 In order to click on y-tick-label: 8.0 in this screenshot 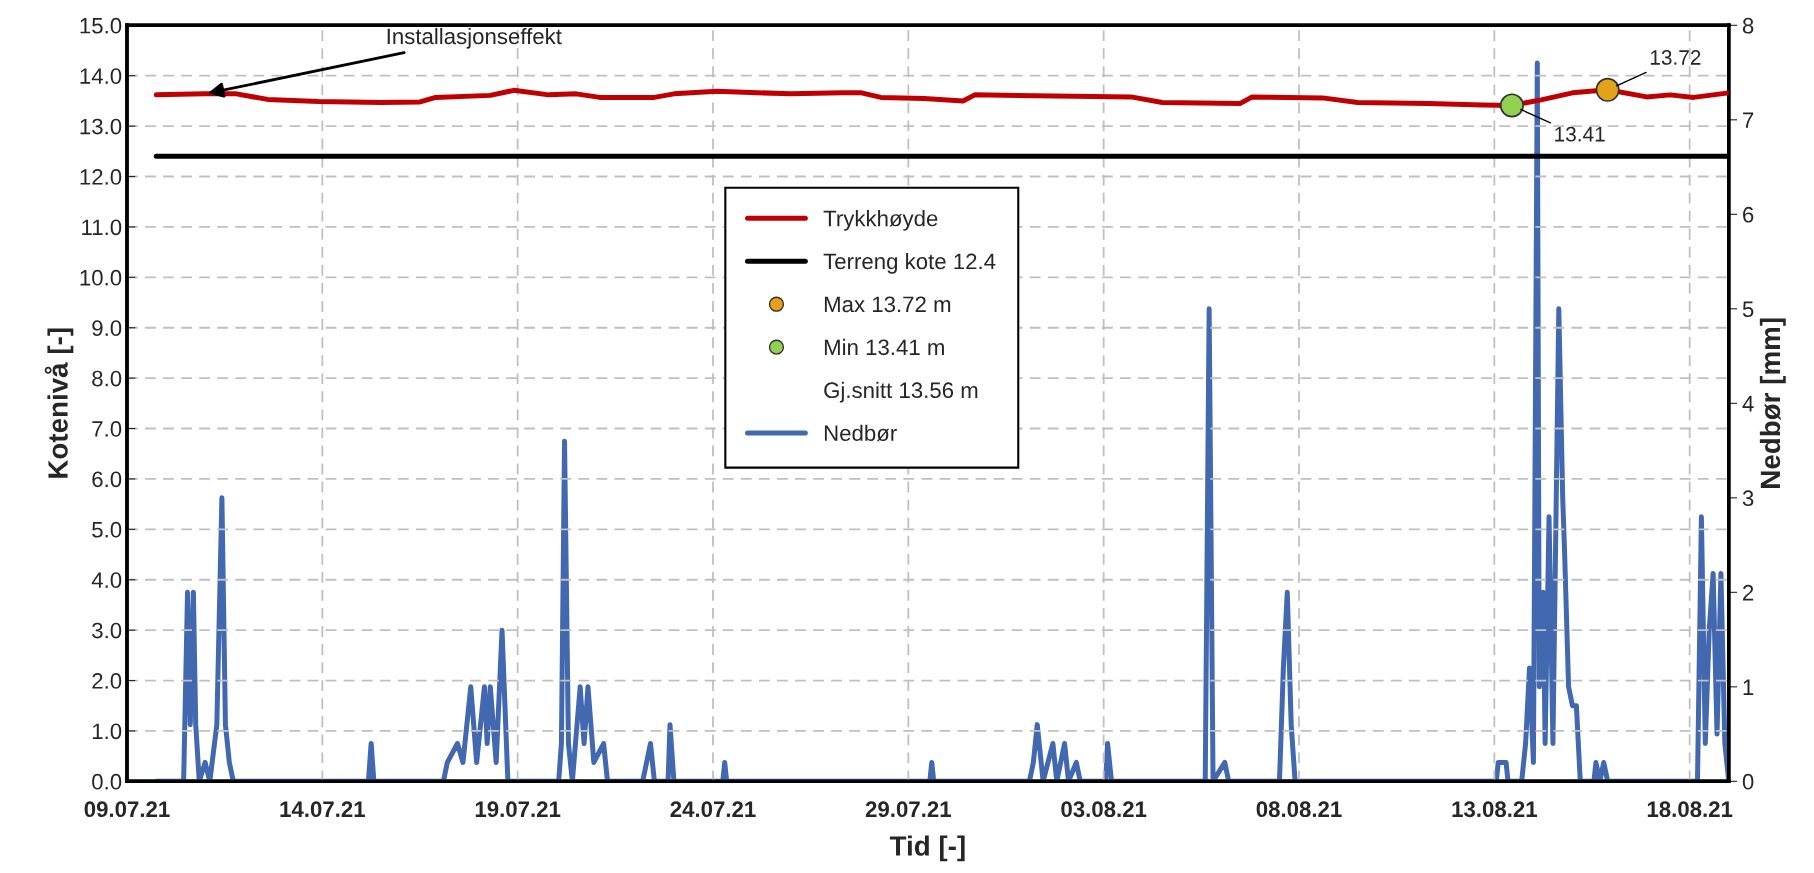, I will do `click(107, 378)`.